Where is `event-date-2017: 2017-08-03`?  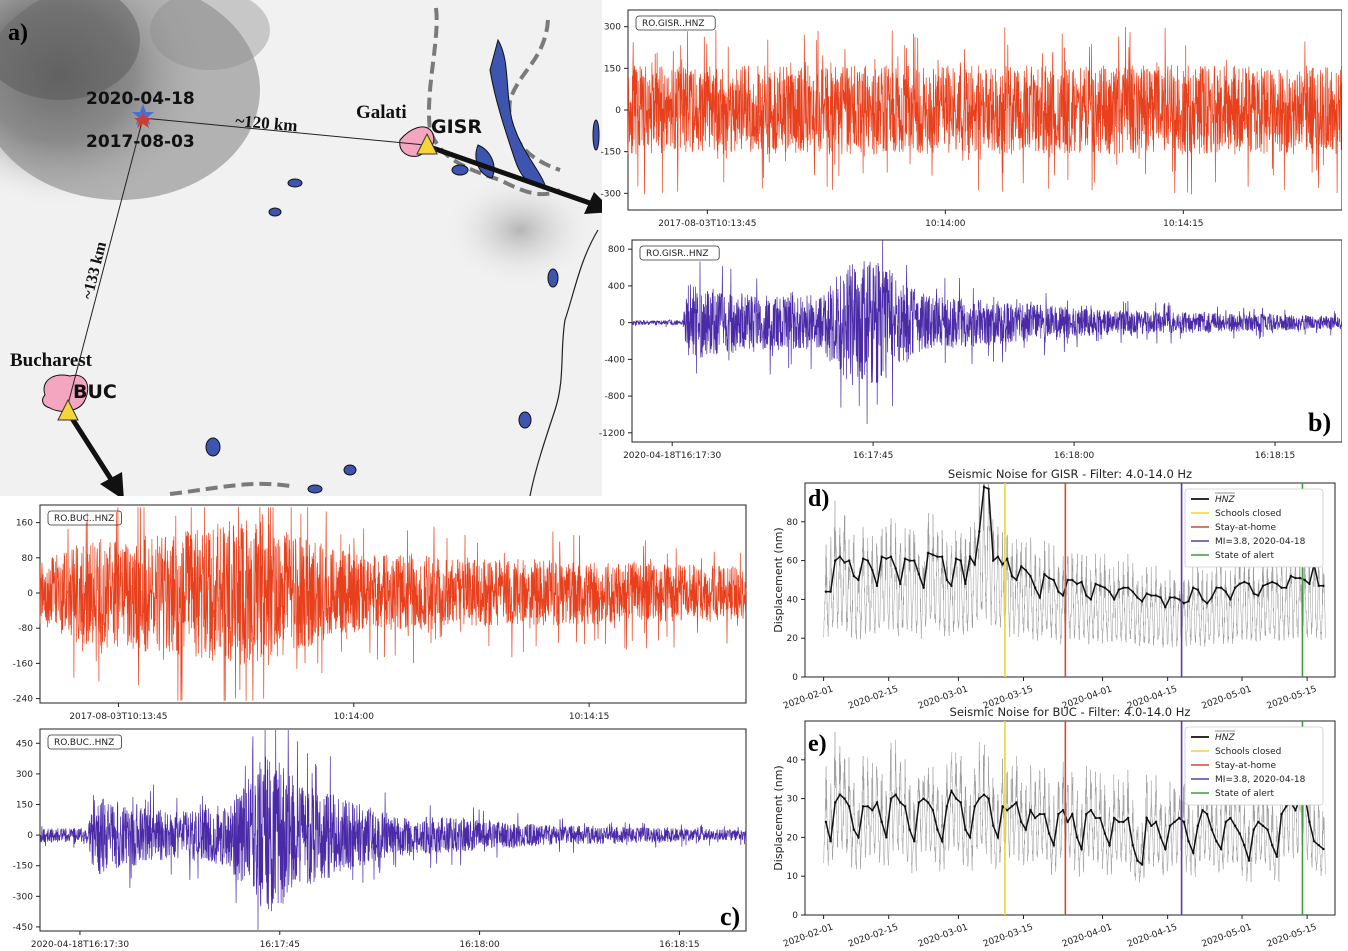 event-date-2017: 2017-08-03 is located at coordinates (140, 142).